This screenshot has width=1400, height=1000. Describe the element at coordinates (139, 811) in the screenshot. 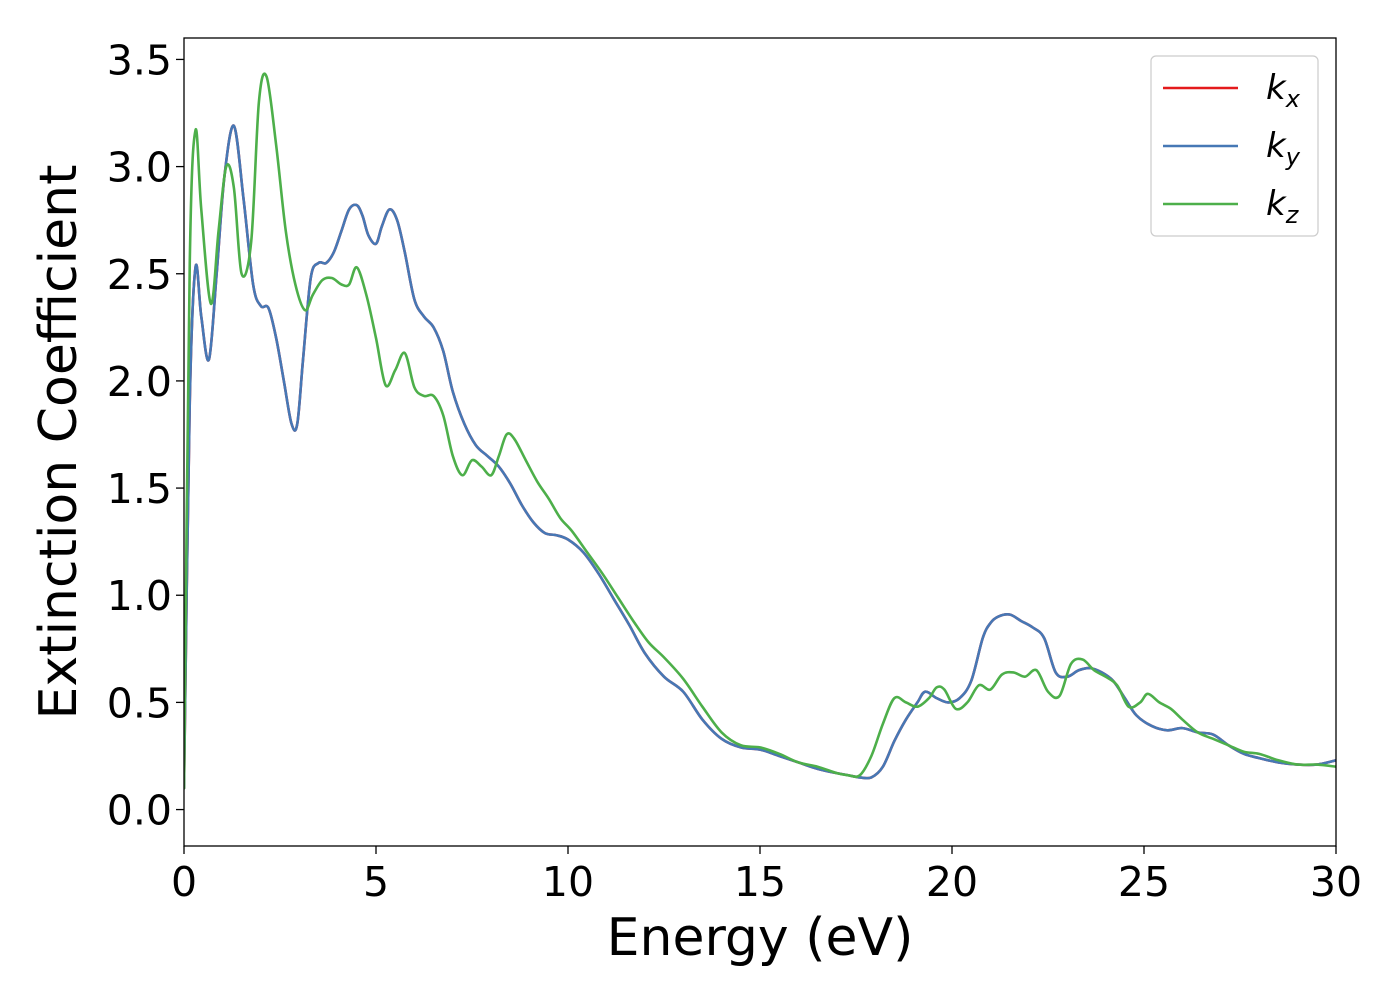

I see `y-tick-label: 0.0` at that location.